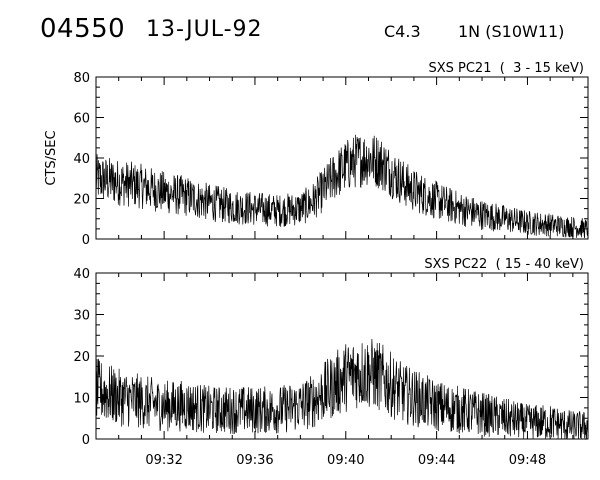 The image size is (600, 480). Describe the element at coordinates (81, 119) in the screenshot. I see `y-tick-label: 60` at that location.